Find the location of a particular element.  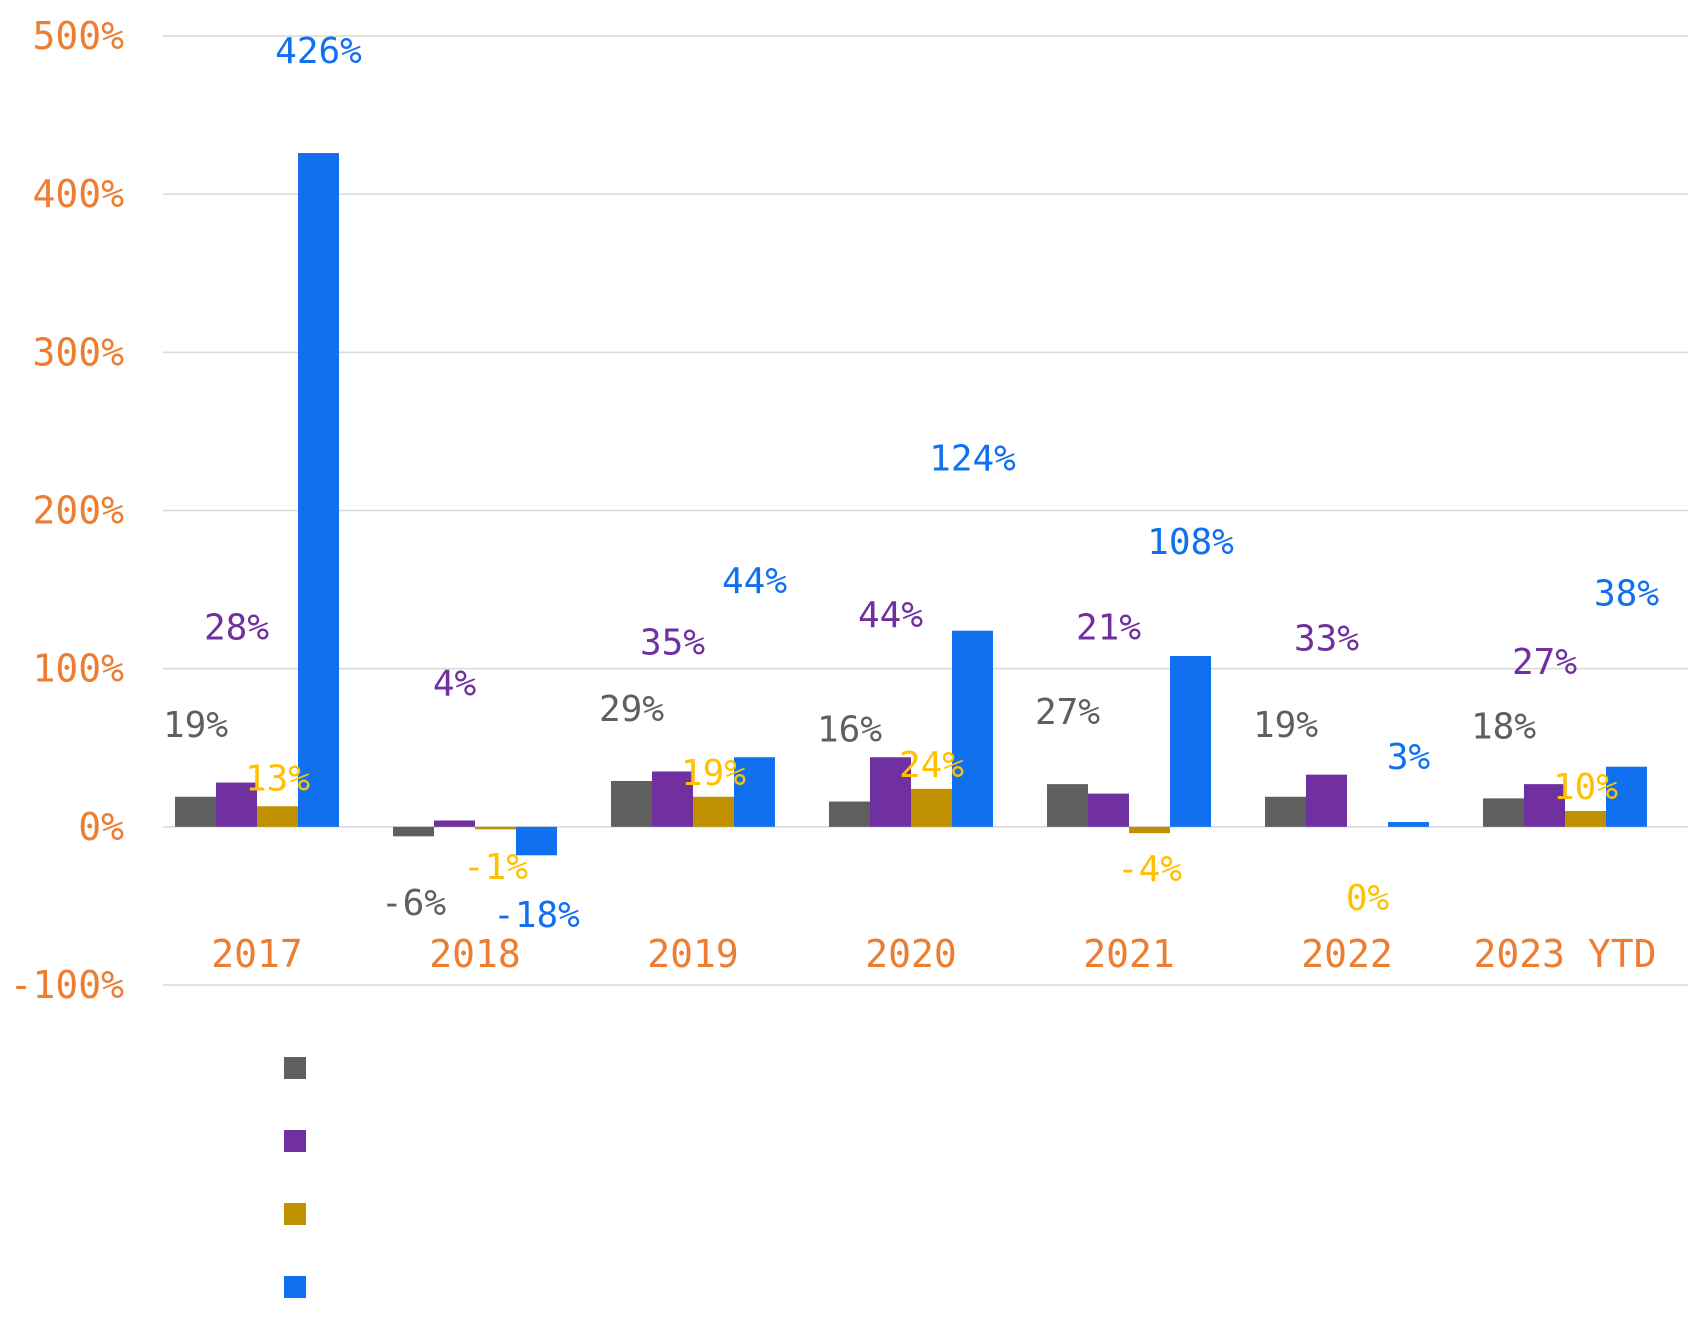

x-tick-label: 2019 is located at coordinates (693, 954).